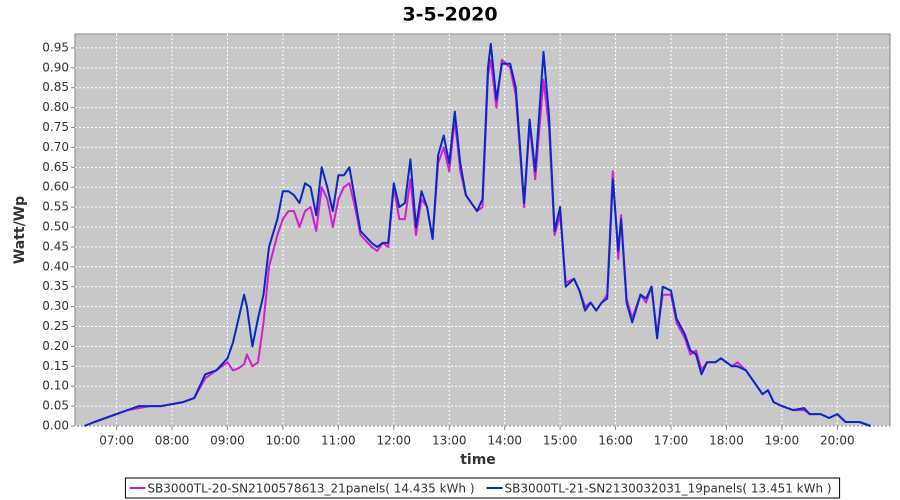  I want to click on y-tick-label: 0.65, so click(55, 167).